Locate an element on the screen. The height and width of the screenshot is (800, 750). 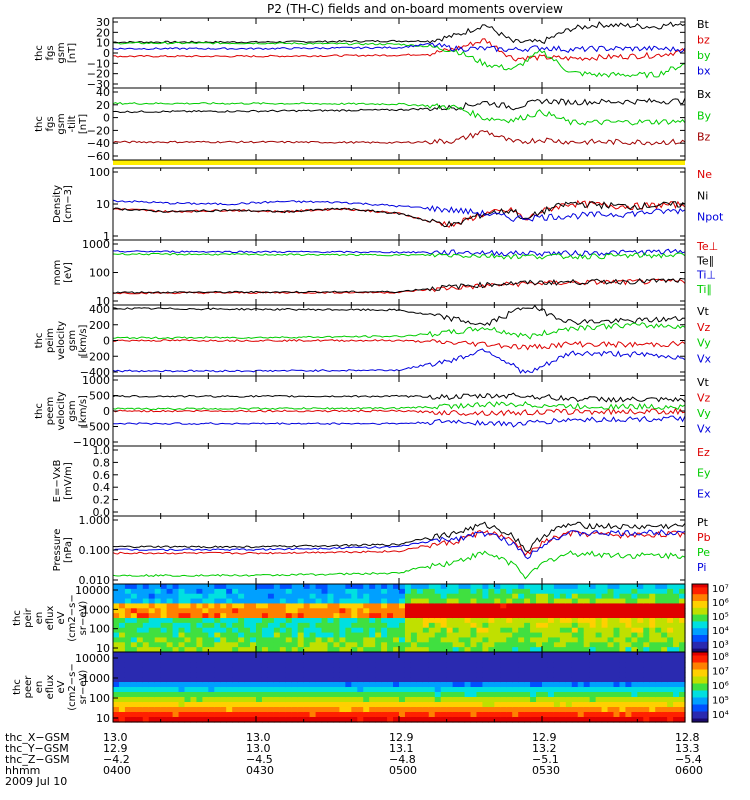
series-line-Pe is located at coordinates (399, 565).